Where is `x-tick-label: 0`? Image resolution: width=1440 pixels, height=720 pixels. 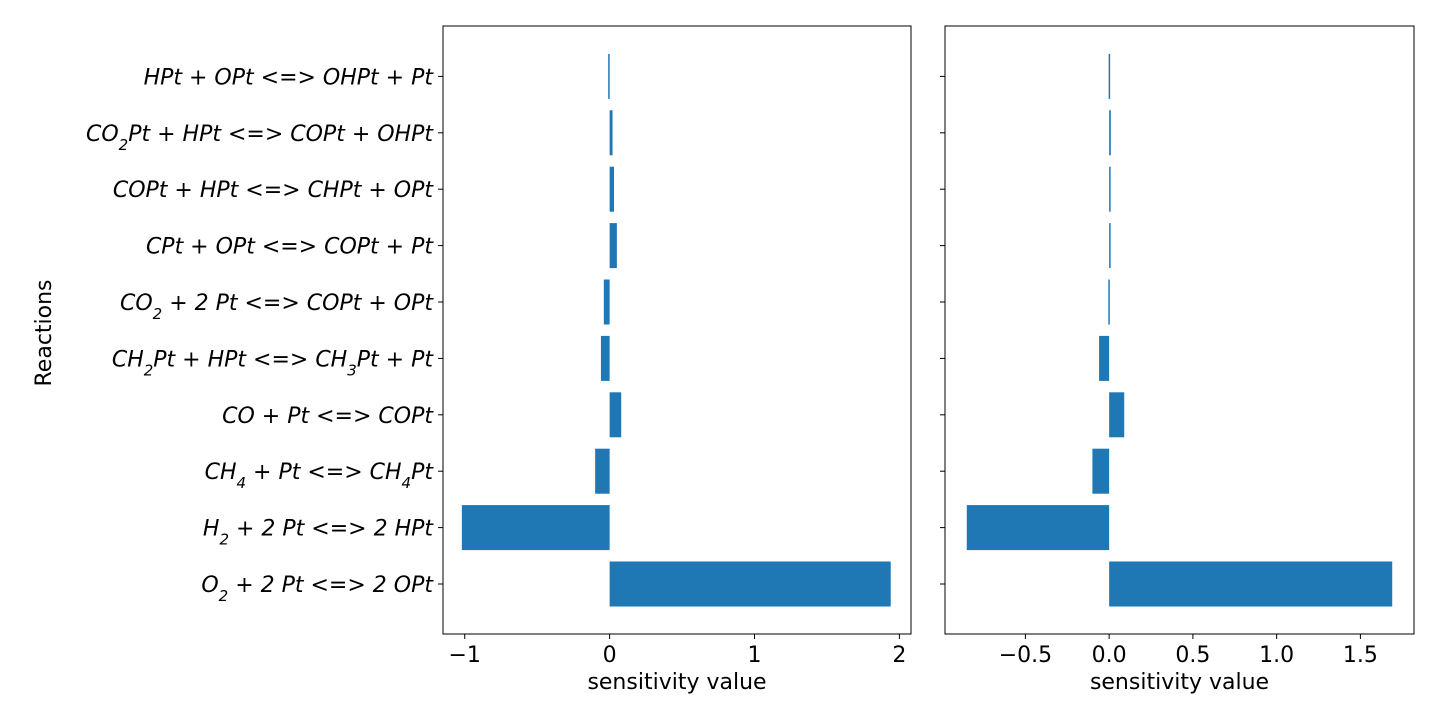 x-tick-label: 0 is located at coordinates (610, 655).